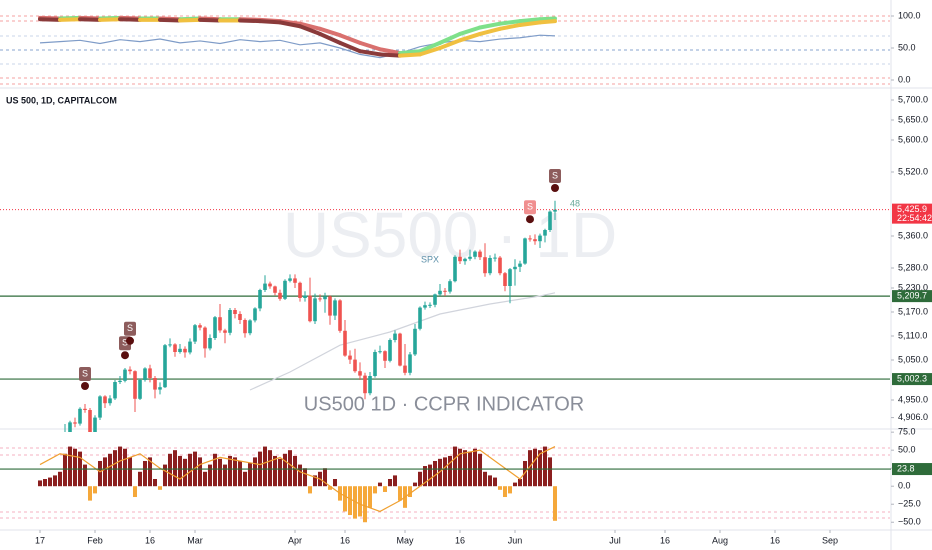 This screenshot has height=550, width=932. I want to click on x-tick-label: 17, so click(40, 540).